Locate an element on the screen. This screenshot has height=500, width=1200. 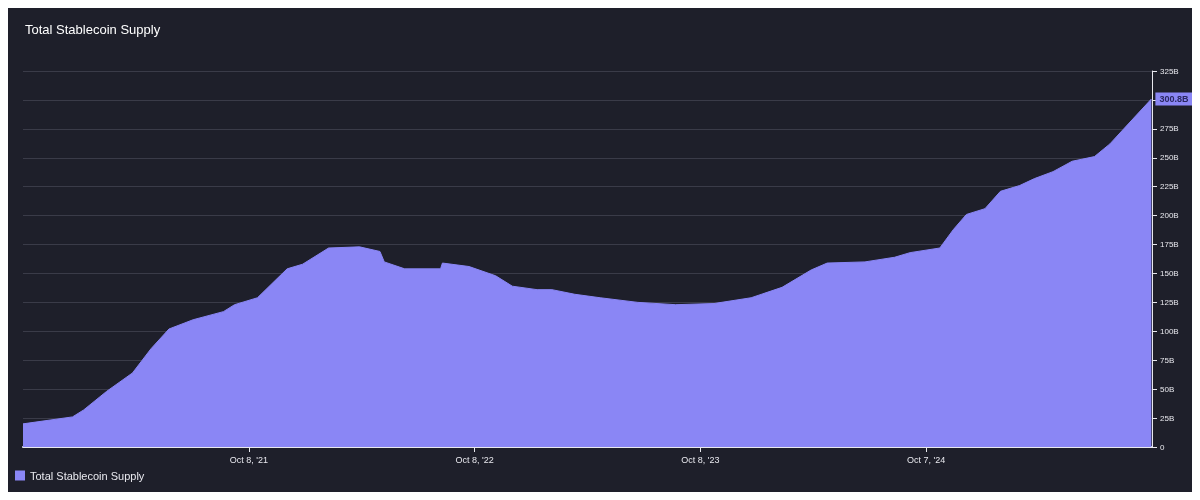
data-label: 300.8B is located at coordinates (1174, 99).